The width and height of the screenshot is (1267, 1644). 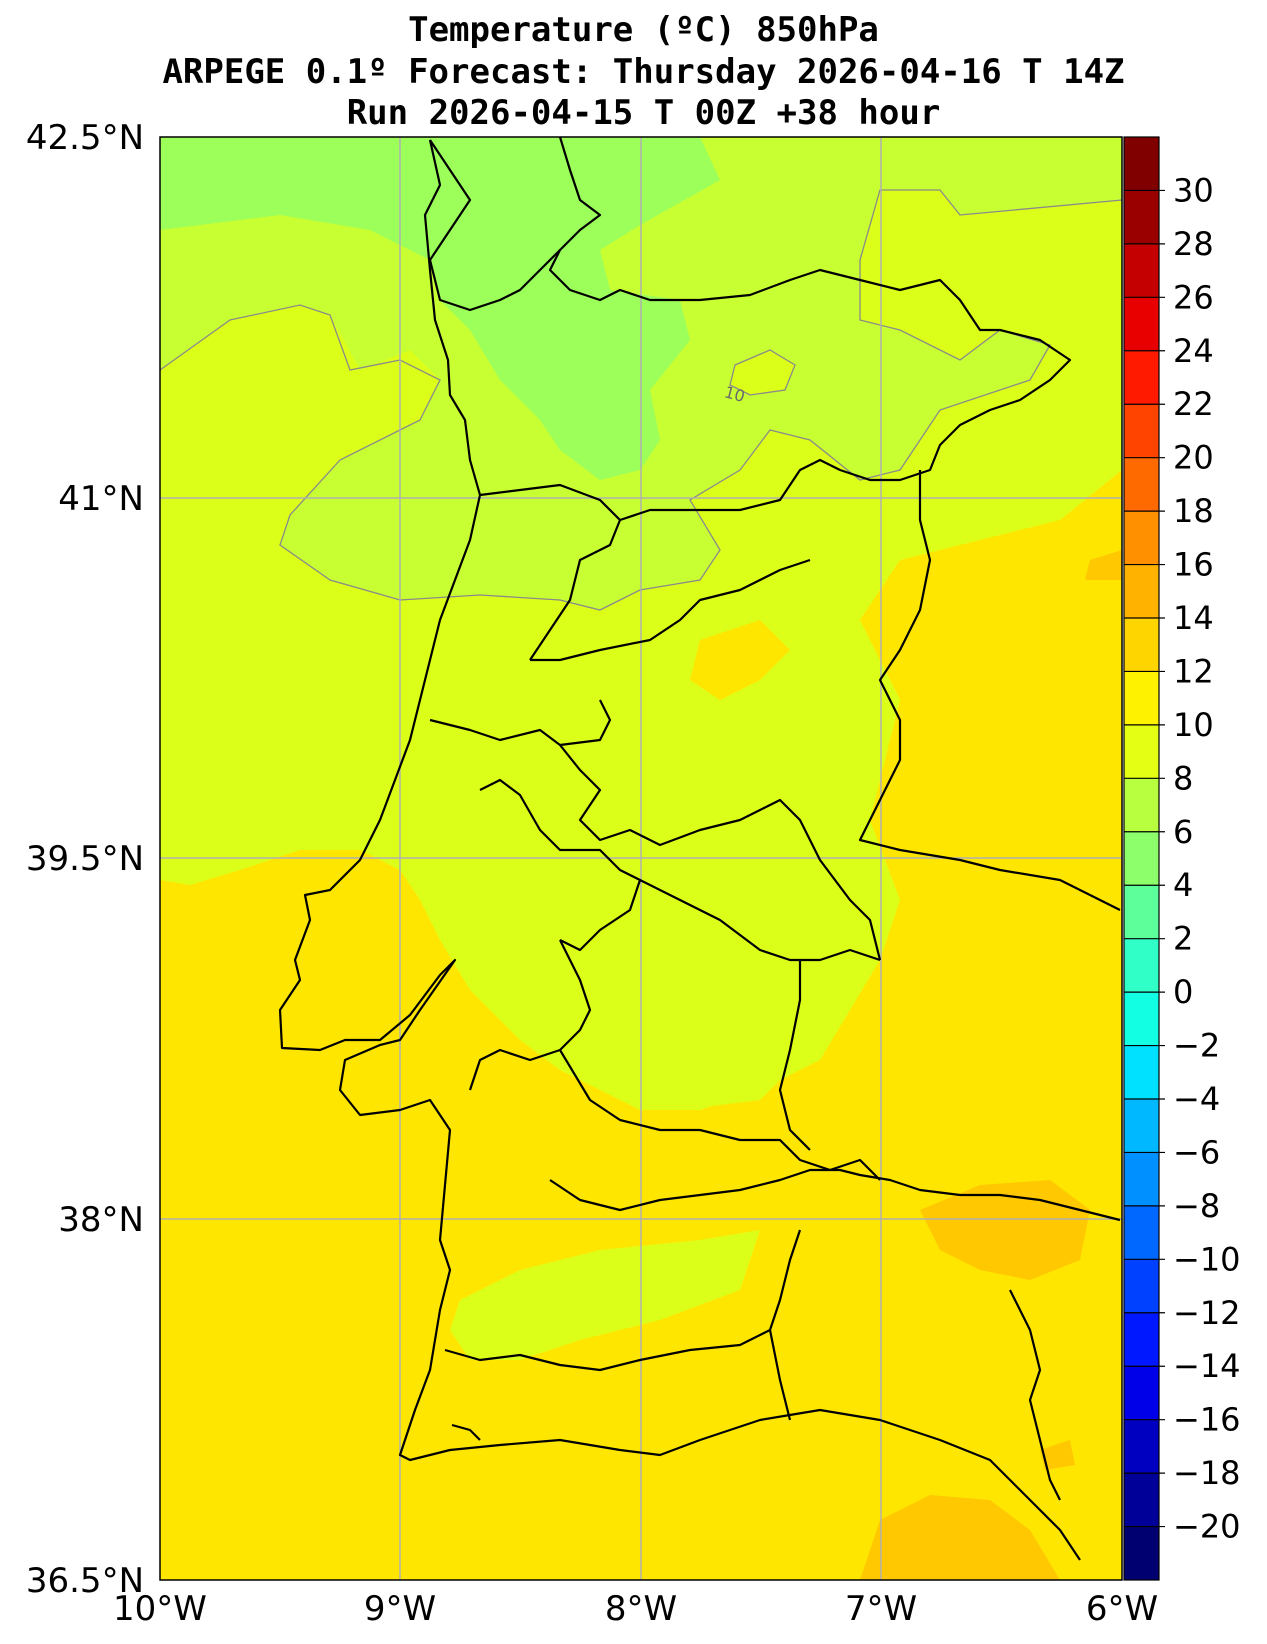 What do you see at coordinates (1183, 778) in the screenshot?
I see `colorbar-label: 8` at bounding box center [1183, 778].